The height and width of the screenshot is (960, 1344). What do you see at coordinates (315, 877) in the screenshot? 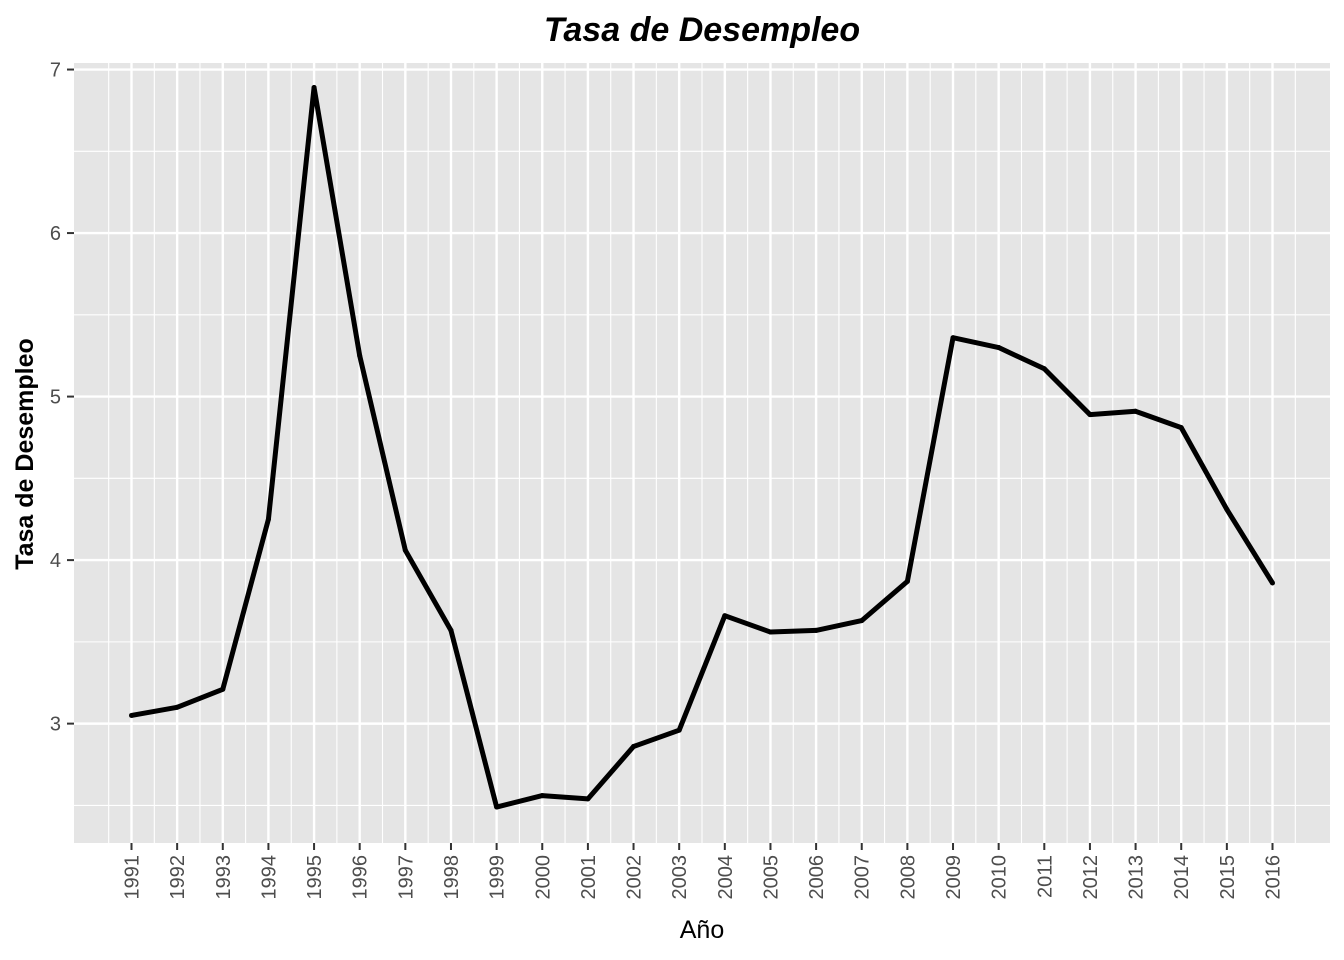
I see `x-tick-label: 1995` at bounding box center [315, 877].